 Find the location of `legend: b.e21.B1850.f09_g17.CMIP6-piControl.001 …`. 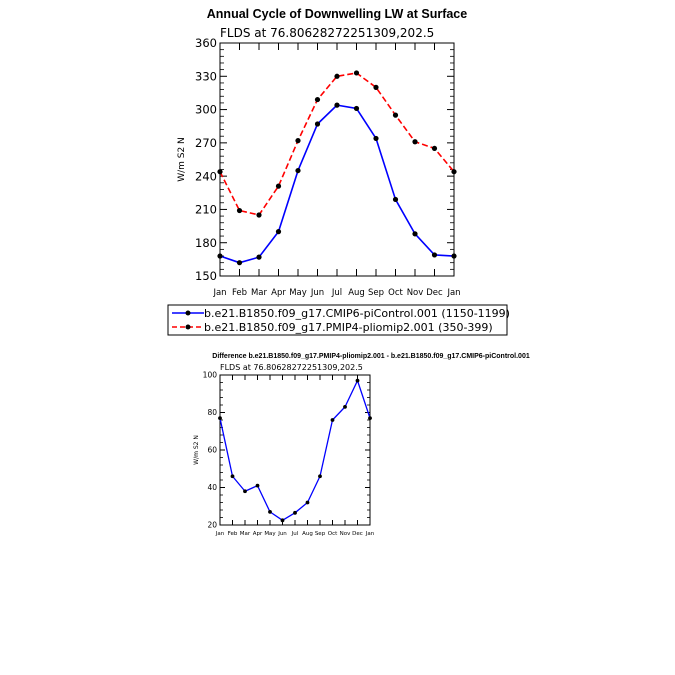

legend: b.e21.B1850.f09_g17.CMIP6-piControl.001 … is located at coordinates (338, 320).